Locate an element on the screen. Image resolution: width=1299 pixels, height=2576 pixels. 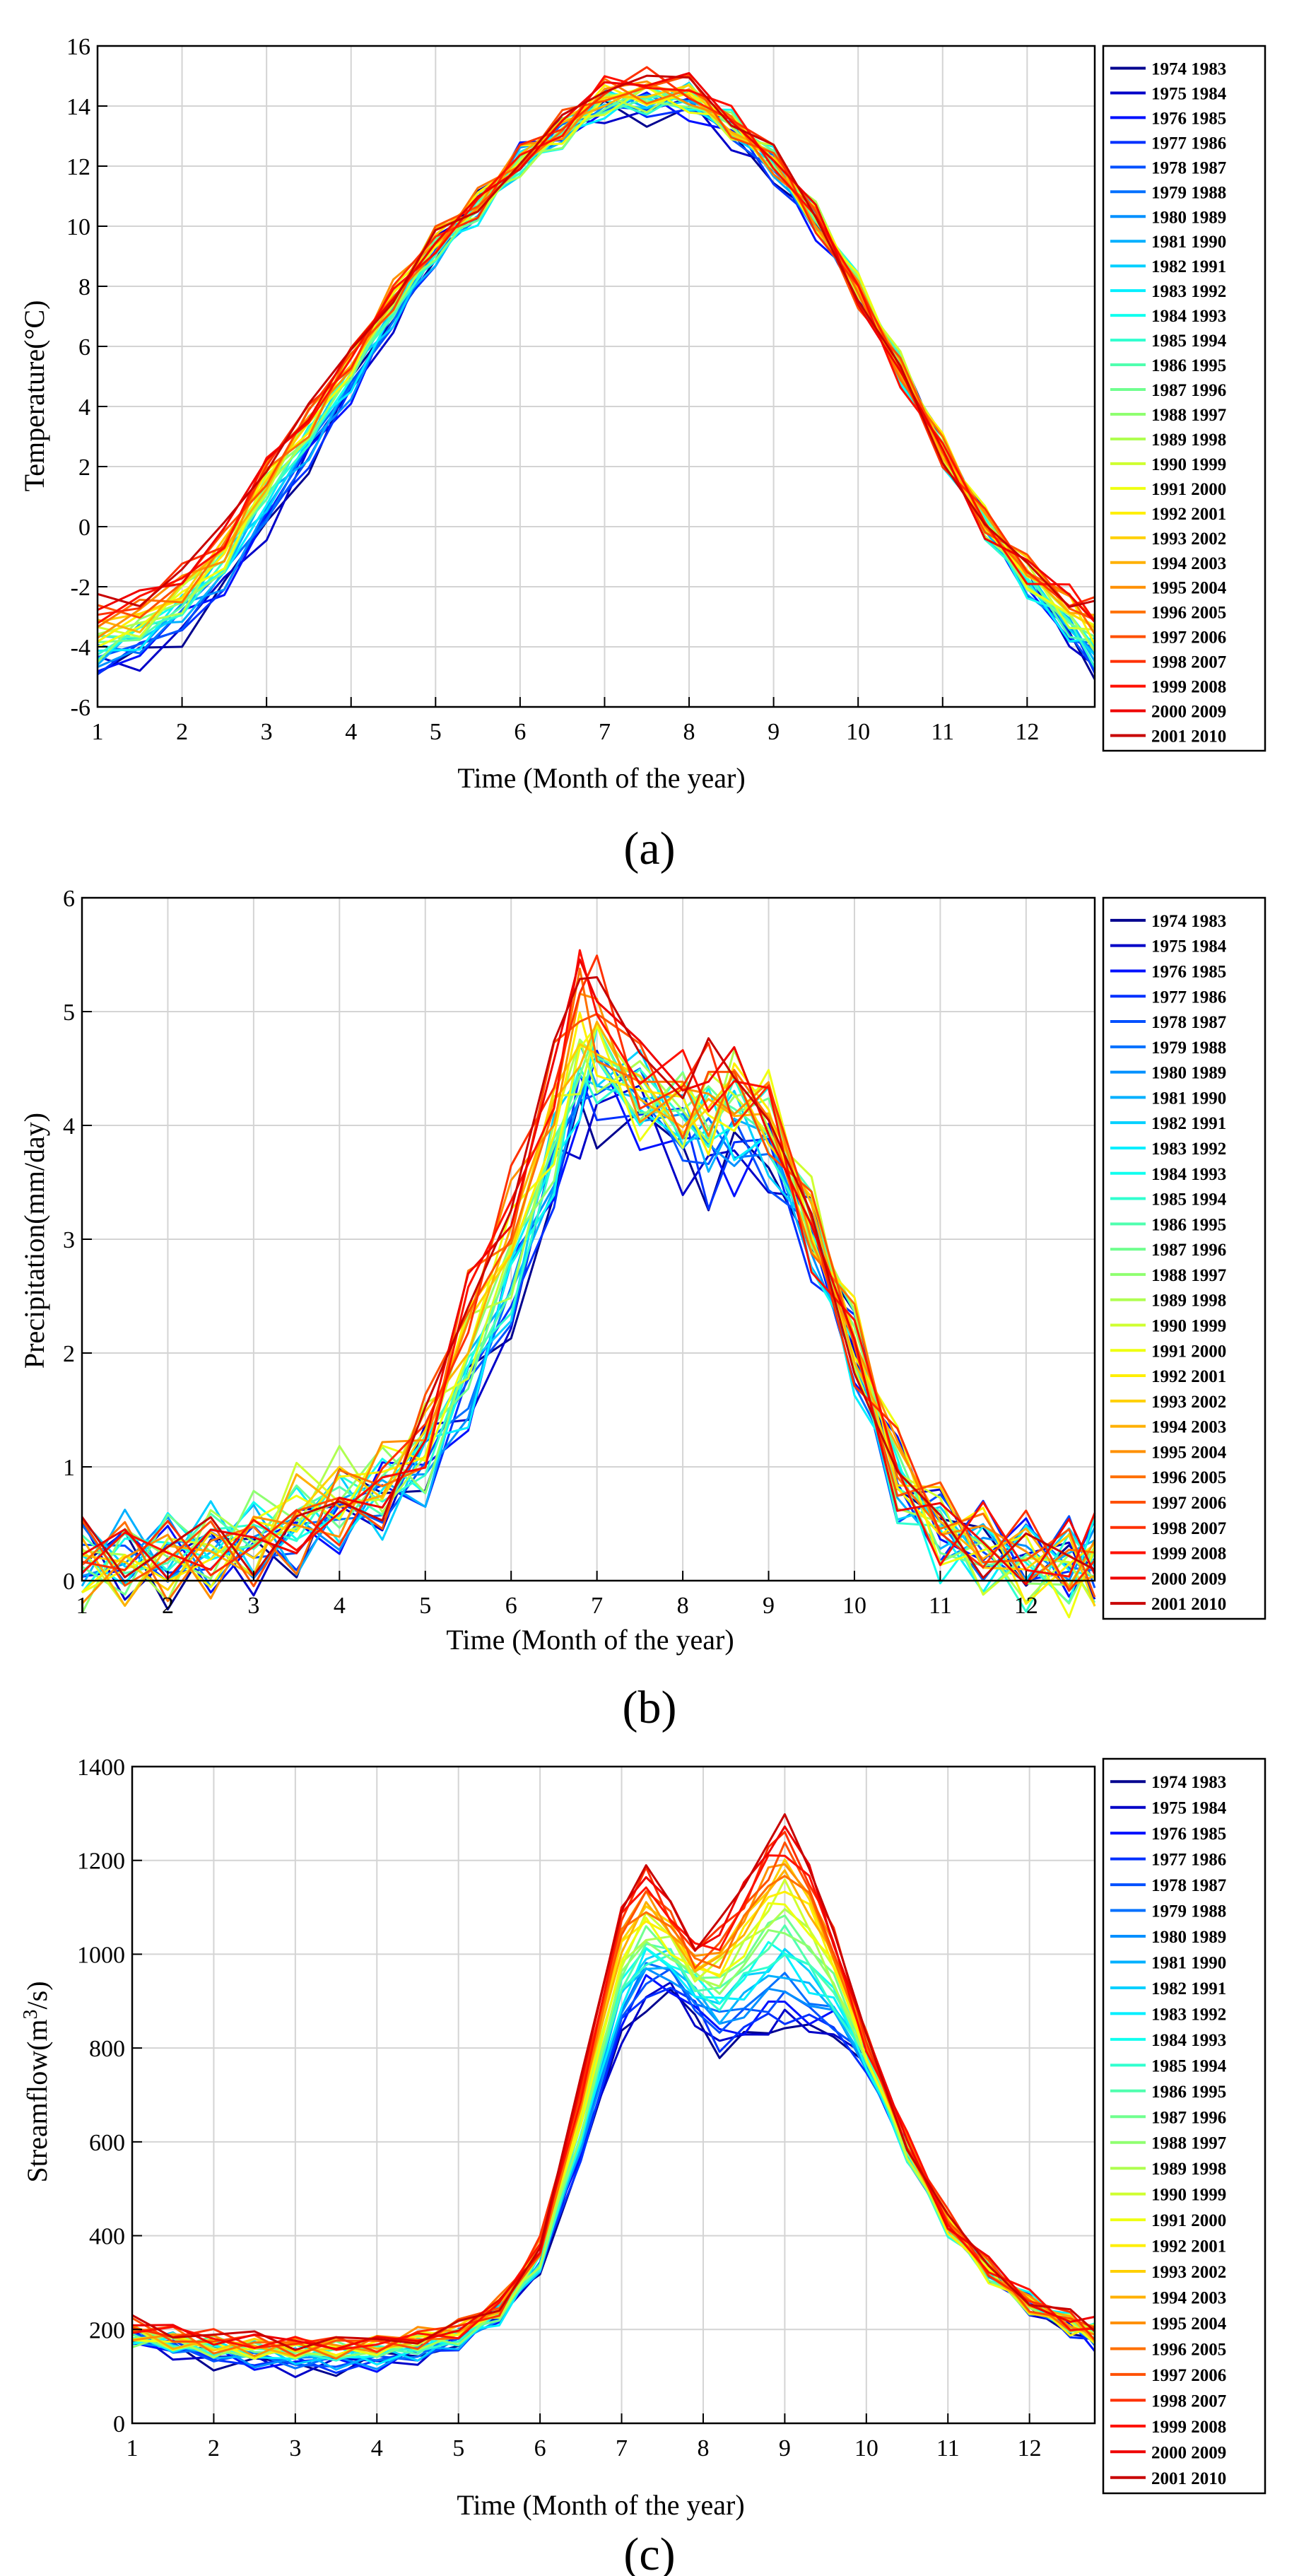
streamflow-ylabel-end: /s) is located at coordinates (37, 1995).